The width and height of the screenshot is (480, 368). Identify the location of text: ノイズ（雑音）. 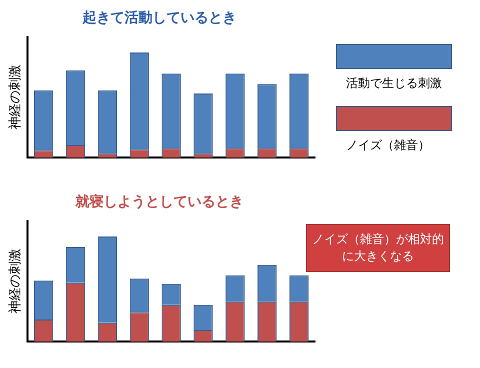
(388, 145).